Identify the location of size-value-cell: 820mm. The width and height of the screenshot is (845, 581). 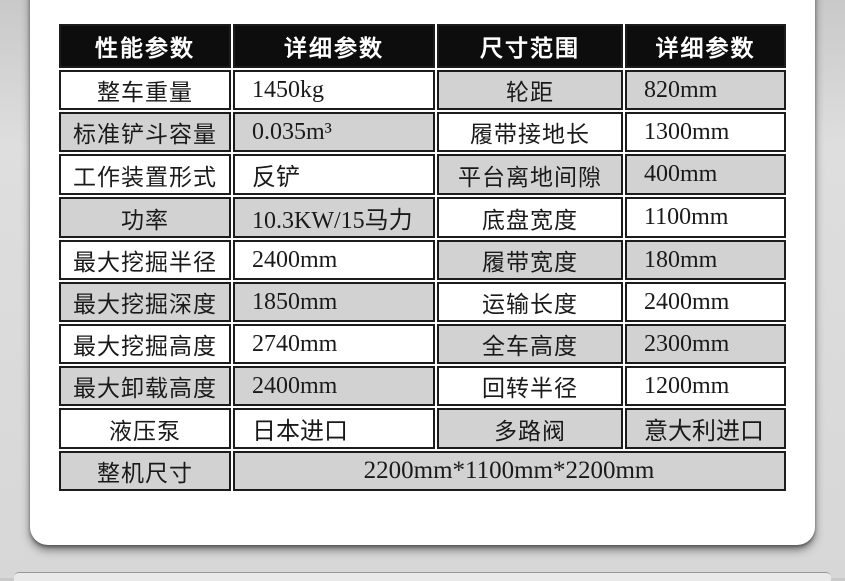
(705, 90).